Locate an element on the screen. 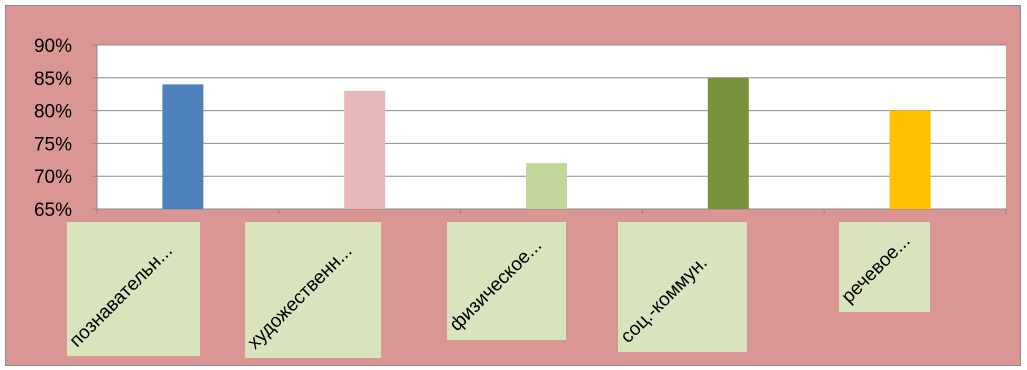  y-tick-label: 75% is located at coordinates (53, 144).